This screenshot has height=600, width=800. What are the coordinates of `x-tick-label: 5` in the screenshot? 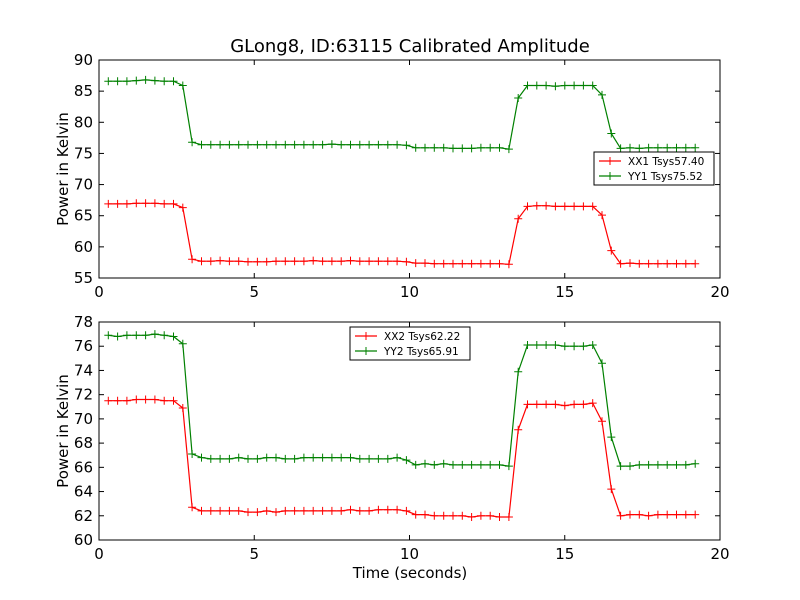 It's located at (254, 292).